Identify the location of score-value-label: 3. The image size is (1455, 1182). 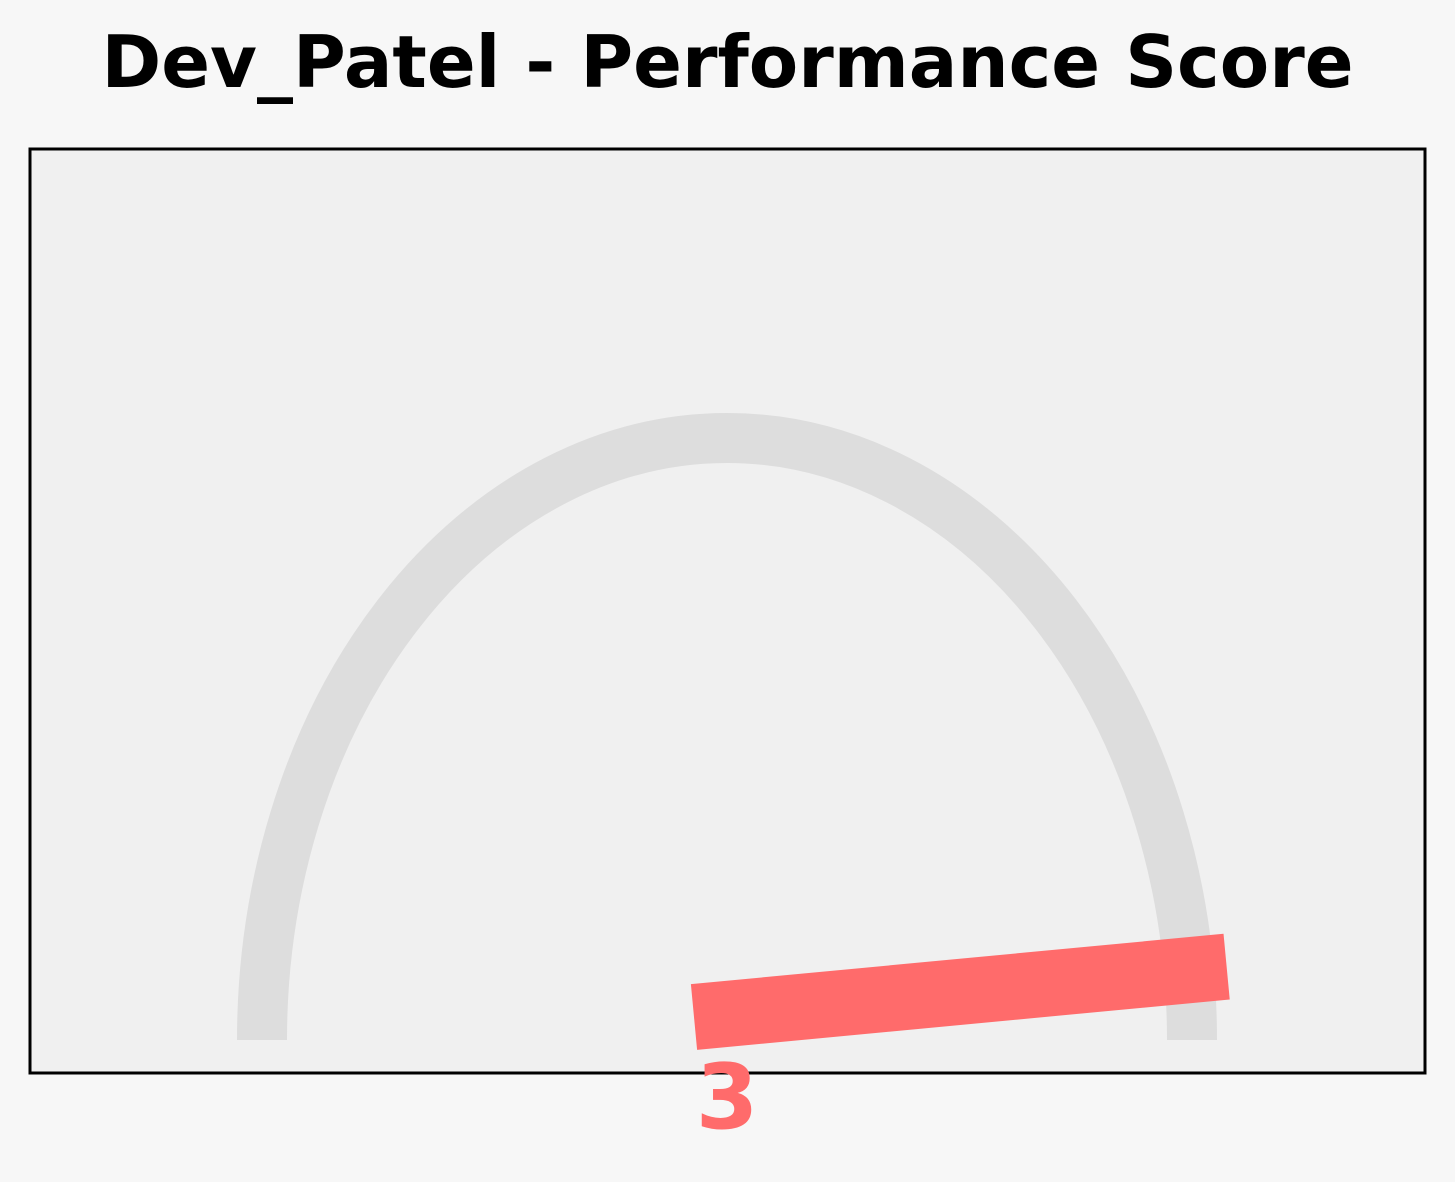
(727, 1097).